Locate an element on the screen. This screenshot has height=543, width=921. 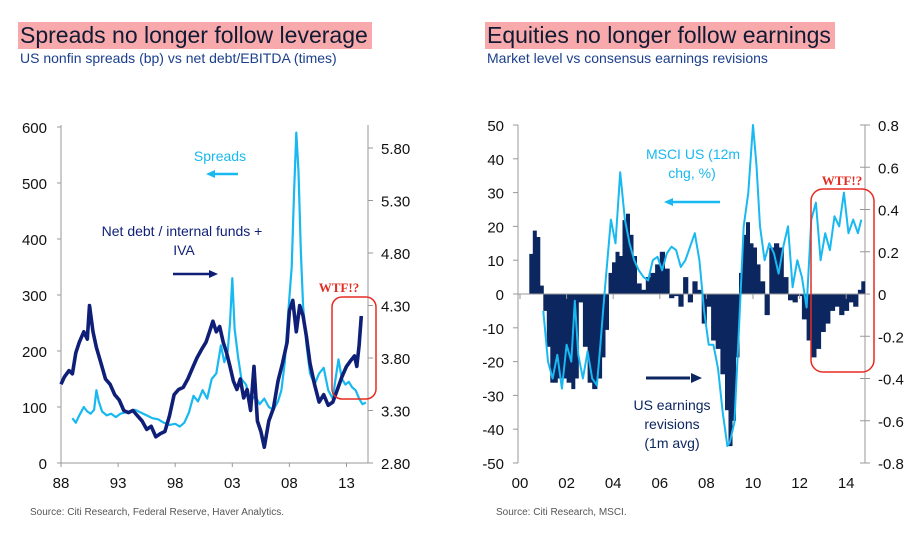
right-y-tick-label: -10 is located at coordinates (493, 329).